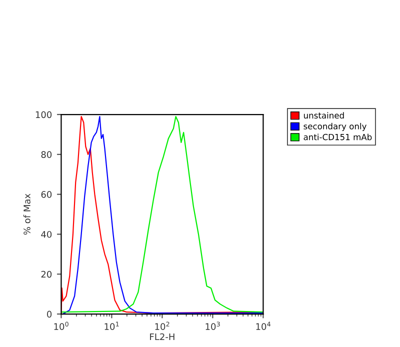 The image size is (400, 347). I want to click on y-tick-label: 40, so click(46, 234).